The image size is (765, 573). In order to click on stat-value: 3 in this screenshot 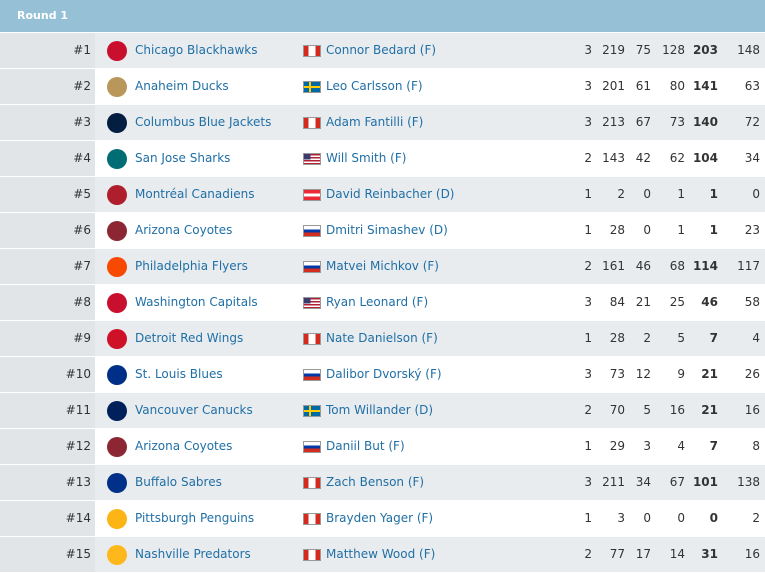, I will do `click(621, 518)`.